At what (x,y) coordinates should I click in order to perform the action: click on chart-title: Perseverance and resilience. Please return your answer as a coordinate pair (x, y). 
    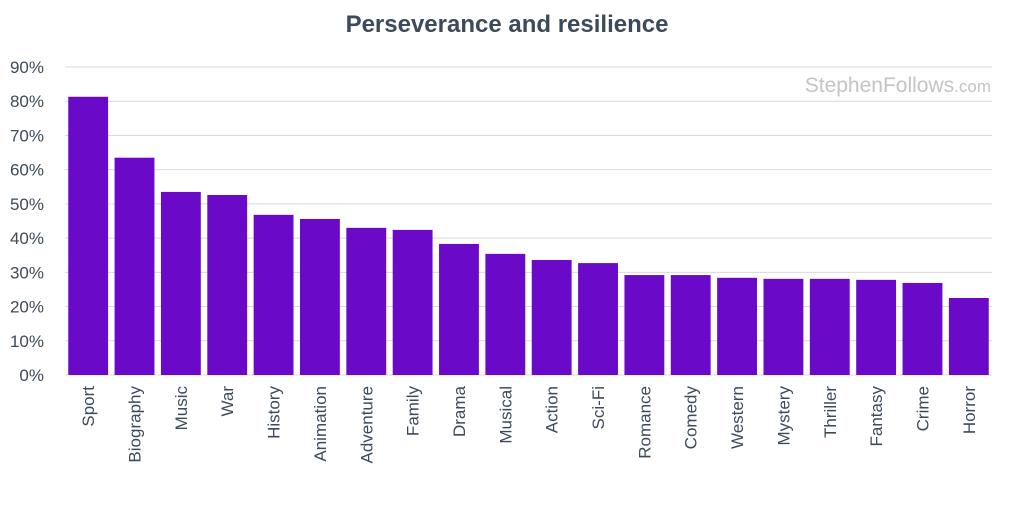
    Looking at the image, I should click on (507, 24).